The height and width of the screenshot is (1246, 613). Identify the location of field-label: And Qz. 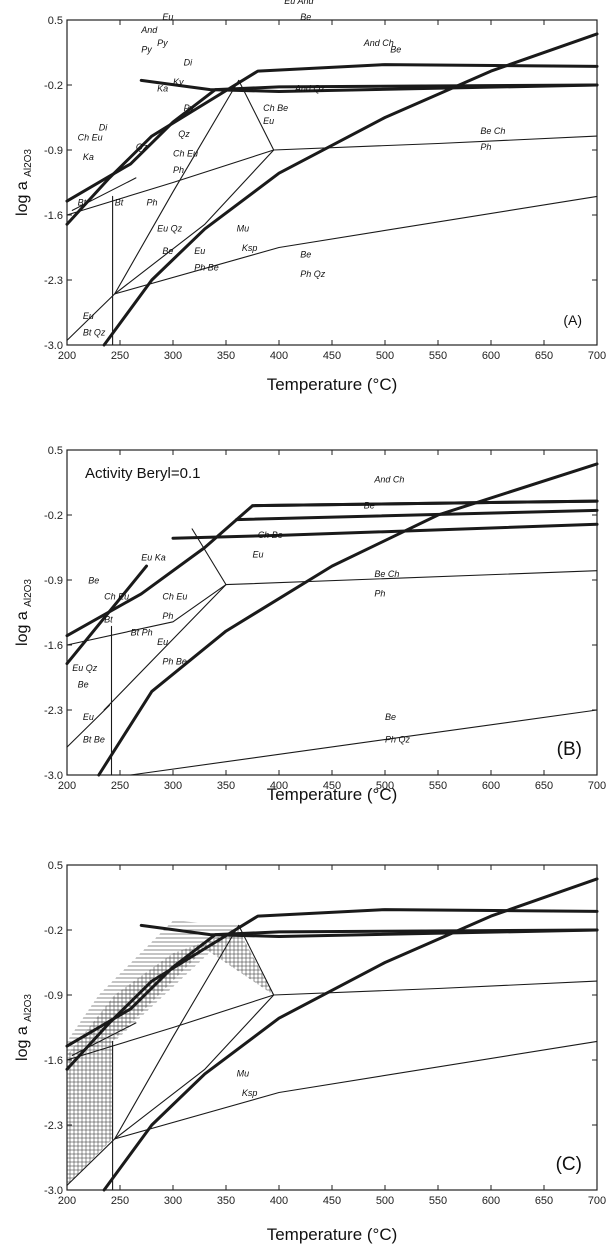
(310, 89).